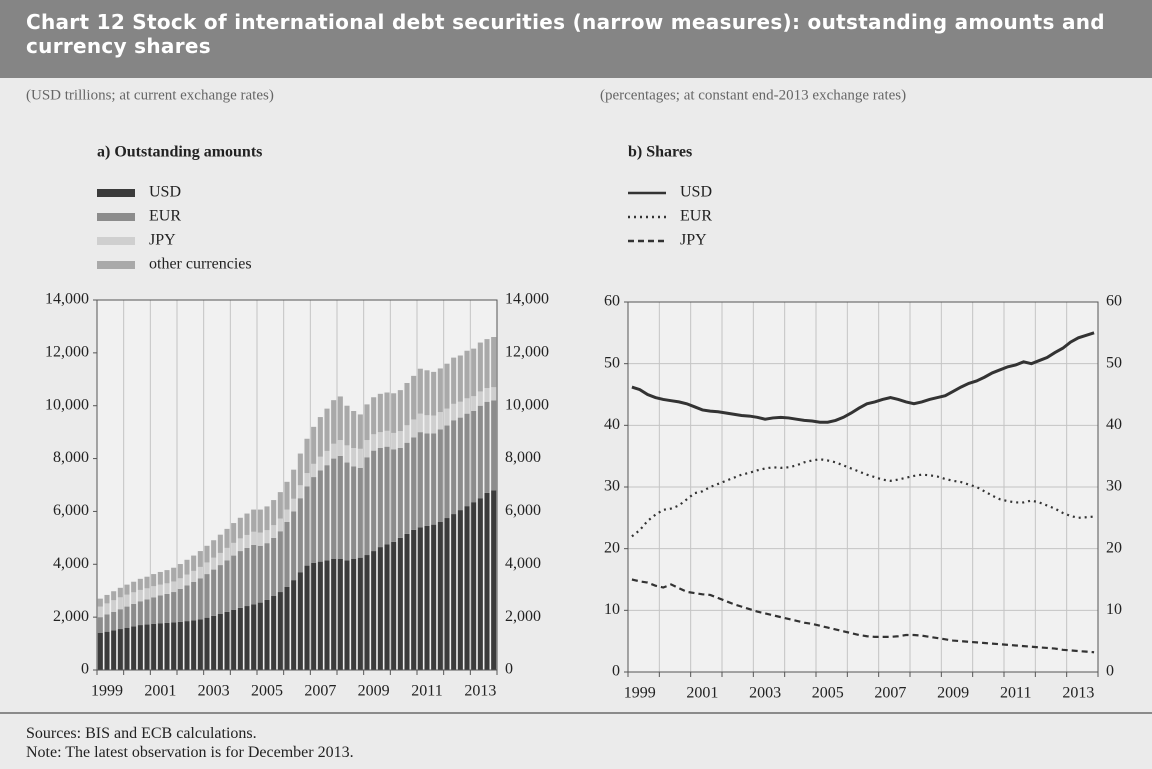 The image size is (1152, 769). Describe the element at coordinates (85, 669) in the screenshot. I see `y-tick-label: 0` at that location.